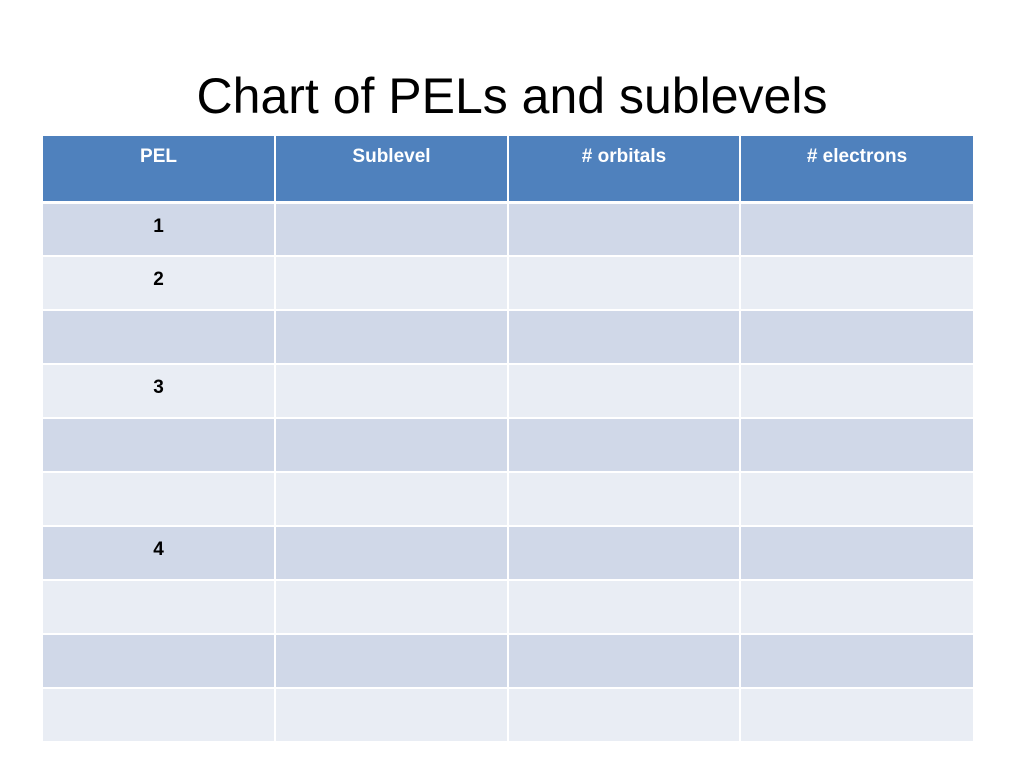  I want to click on table-row: 1, so click(508, 229).